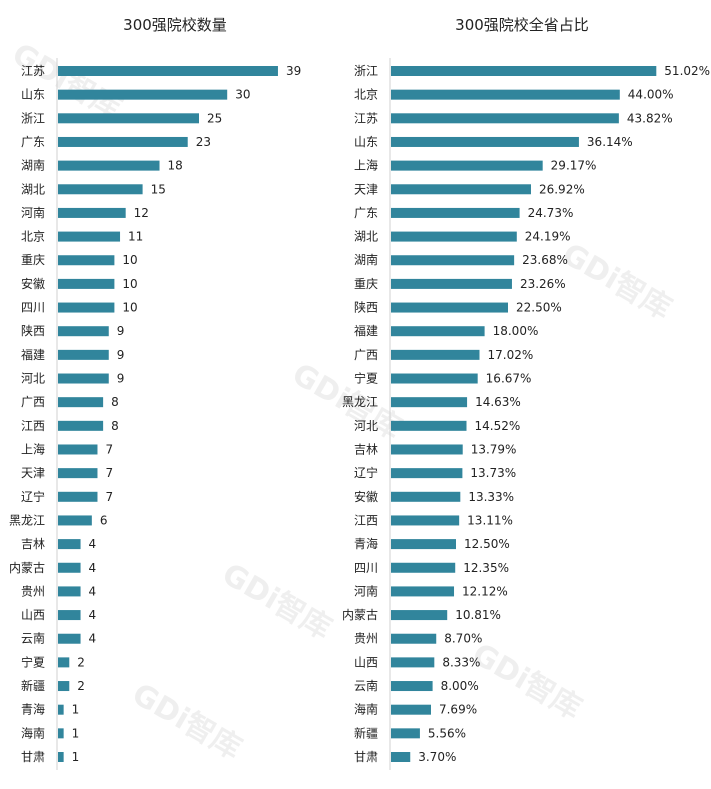 This screenshot has width=711, height=789. Describe the element at coordinates (33, 260) in the screenshot. I see `category-label: 重庆` at that location.